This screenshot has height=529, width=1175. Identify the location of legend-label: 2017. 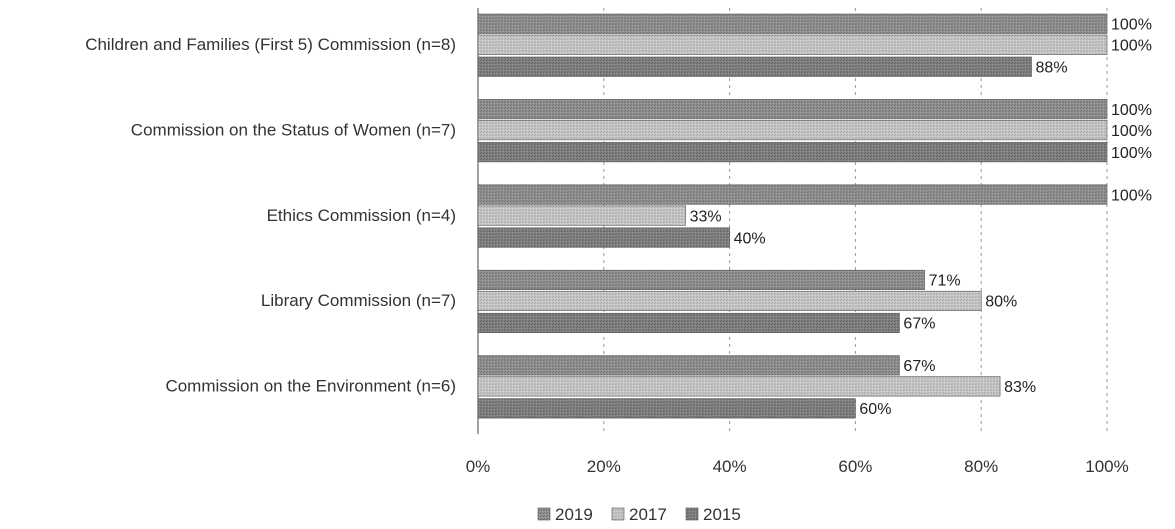
(648, 514).